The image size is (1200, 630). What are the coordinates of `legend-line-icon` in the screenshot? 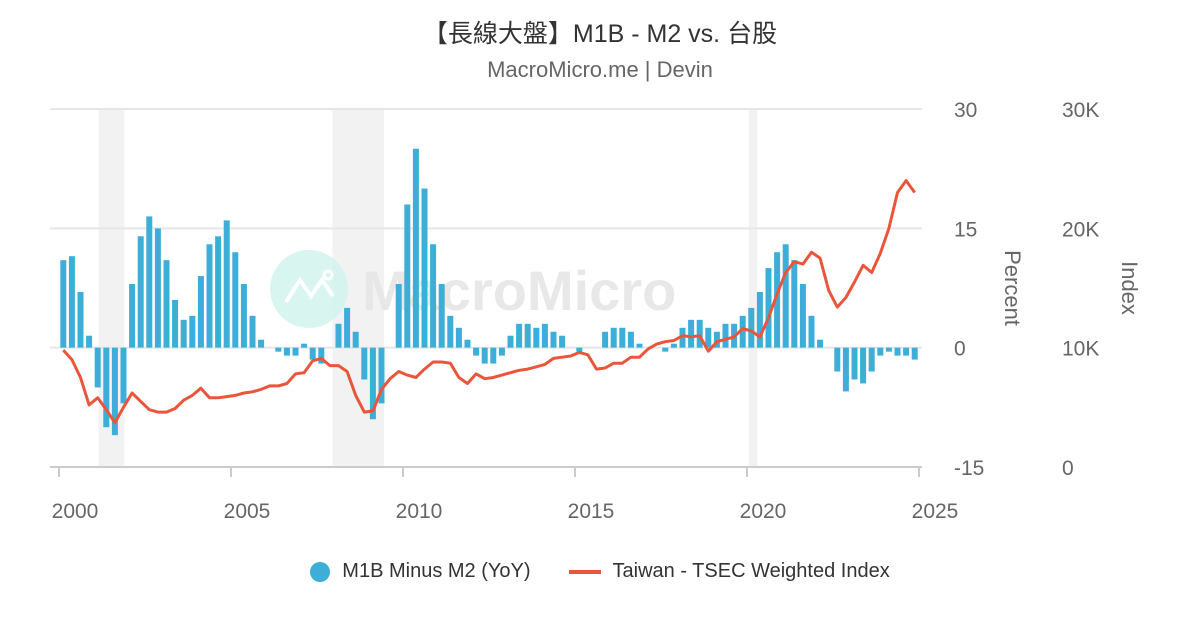 It's located at (584, 571).